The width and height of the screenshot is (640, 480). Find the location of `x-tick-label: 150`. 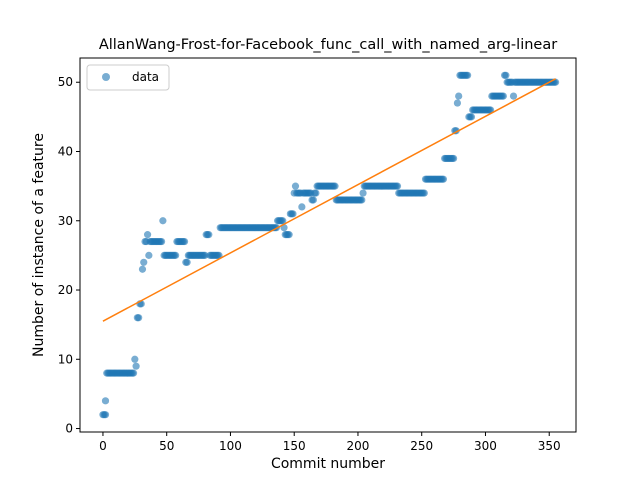

x-tick-label: 150 is located at coordinates (294, 446).